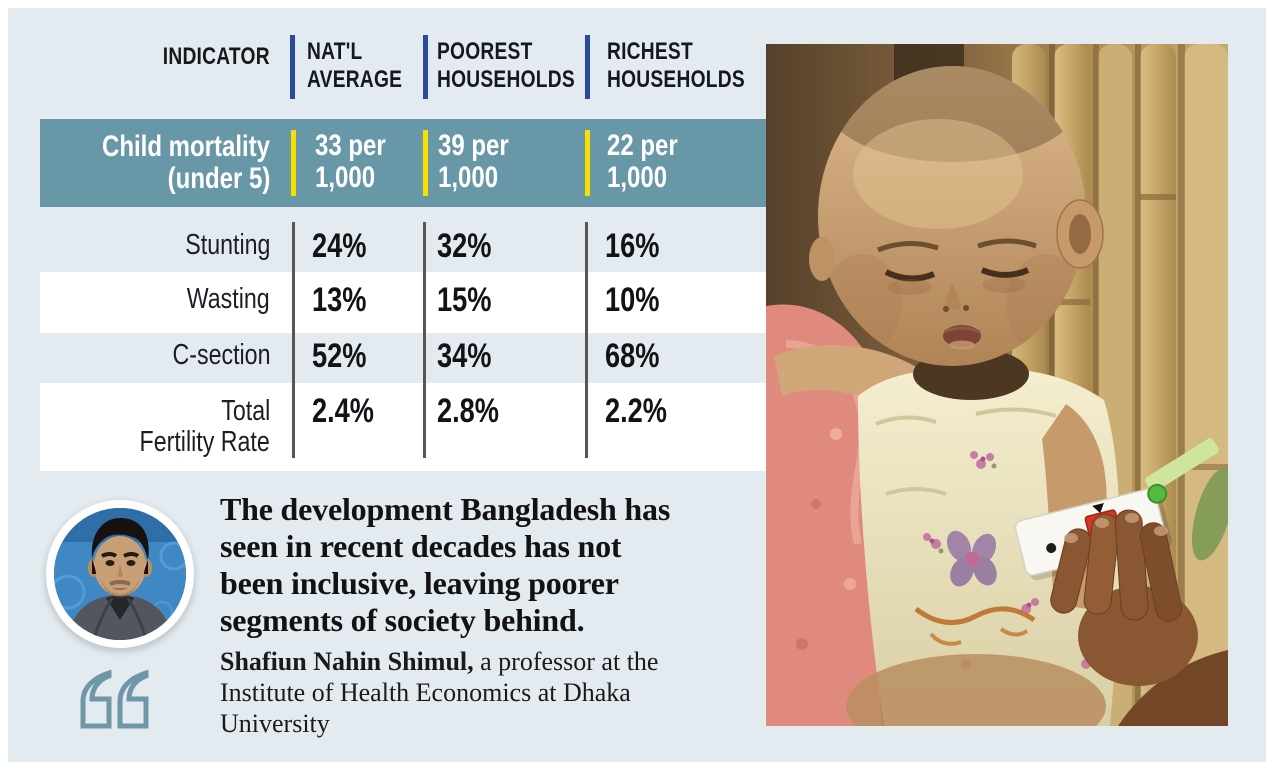 The image size is (1274, 772). Describe the element at coordinates (506, 65) in the screenshot. I see `table-header-poorest-households: POOREST HOUSEHOLDS` at that location.